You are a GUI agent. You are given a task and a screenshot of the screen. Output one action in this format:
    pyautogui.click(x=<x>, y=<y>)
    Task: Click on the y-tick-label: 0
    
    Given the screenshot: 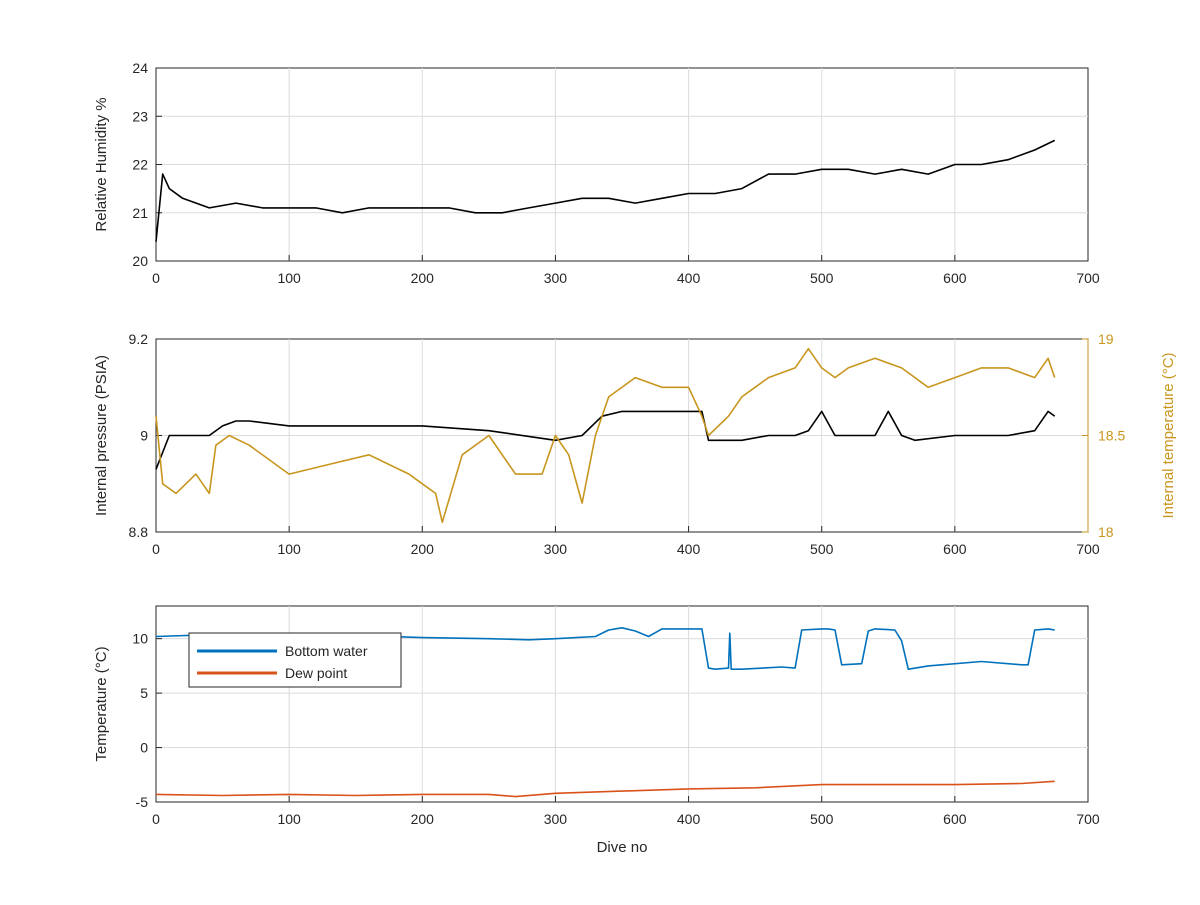 What is the action you would take?
    pyautogui.click(x=144, y=748)
    